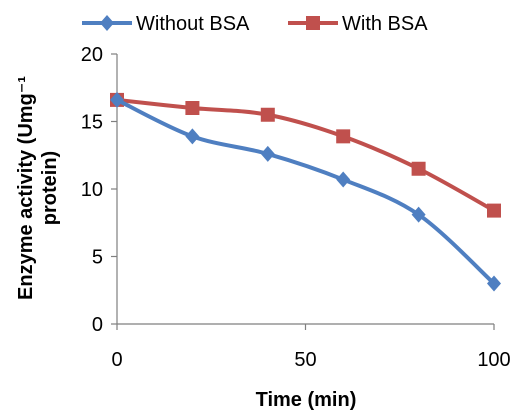 This screenshot has width=514, height=414. What do you see at coordinates (116, 360) in the screenshot?
I see `x-tick-label: 0` at bounding box center [116, 360].